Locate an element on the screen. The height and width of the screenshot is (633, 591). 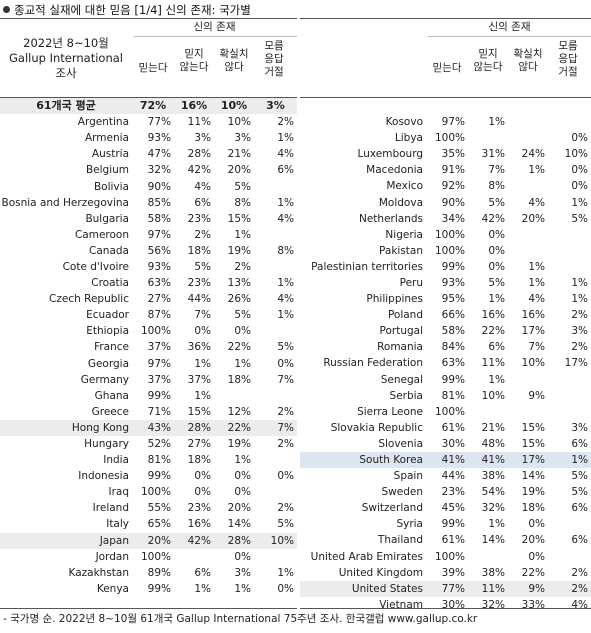
country-name: Germany is located at coordinates (104, 379).